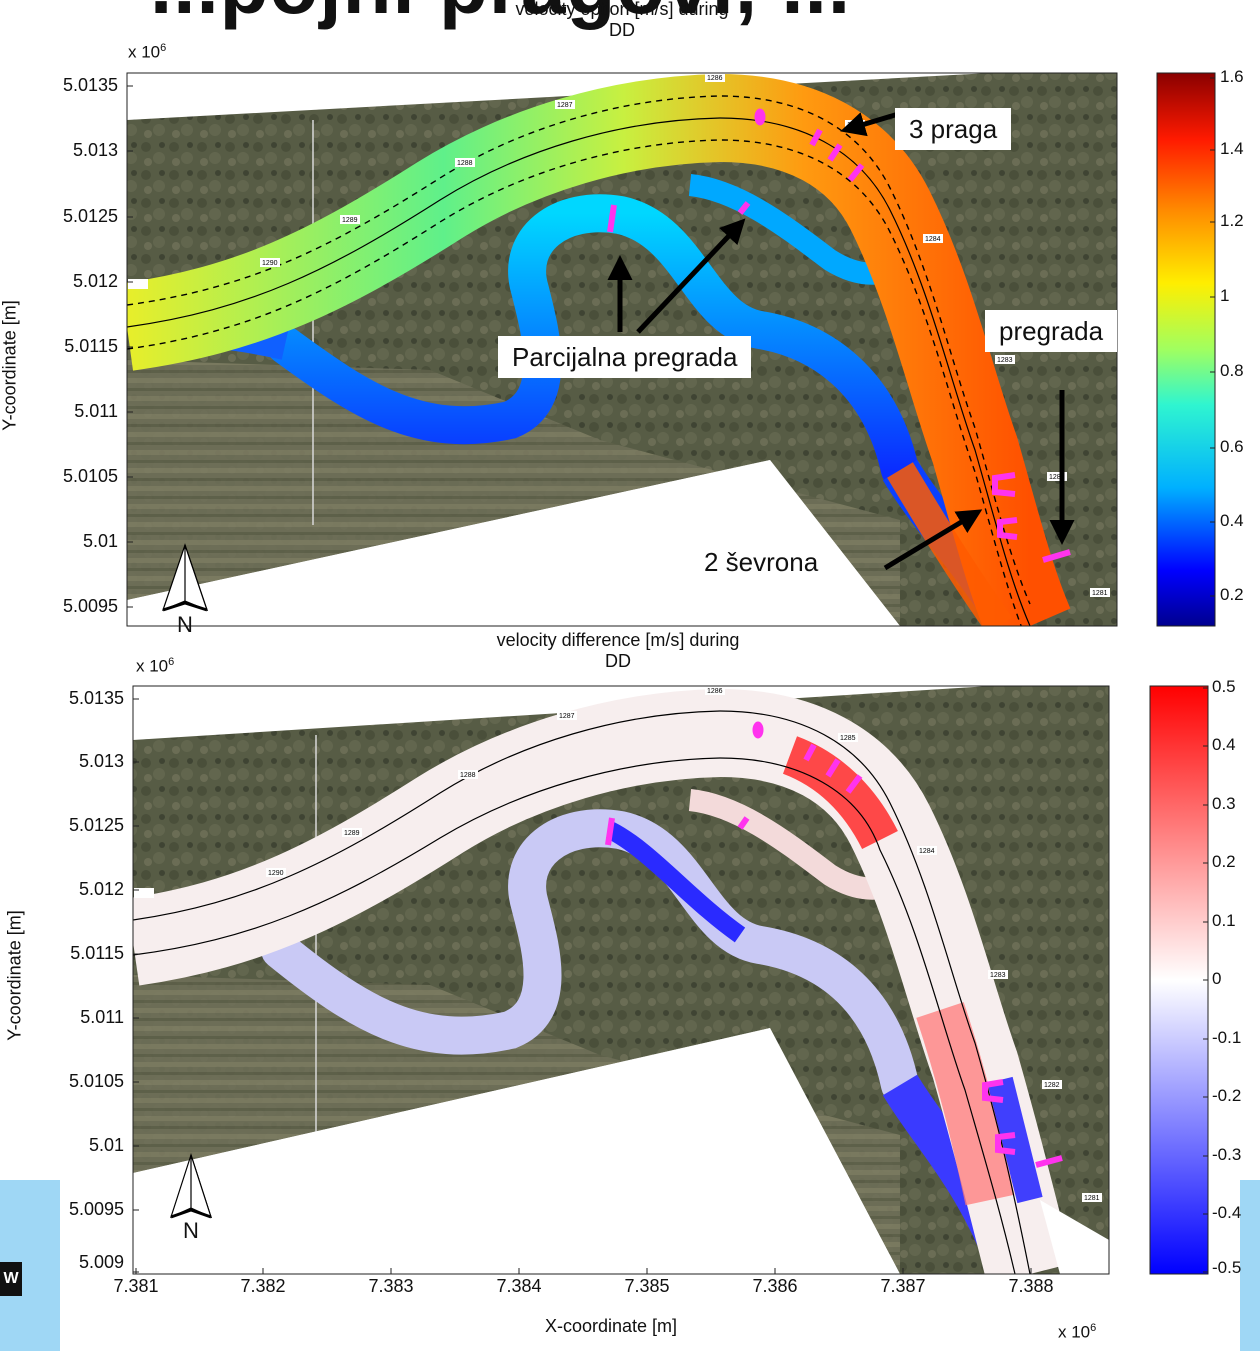 Image resolution: width=1260 pixels, height=1351 pixels. I want to click on km-marker-1289: 1289, so click(350, 220).